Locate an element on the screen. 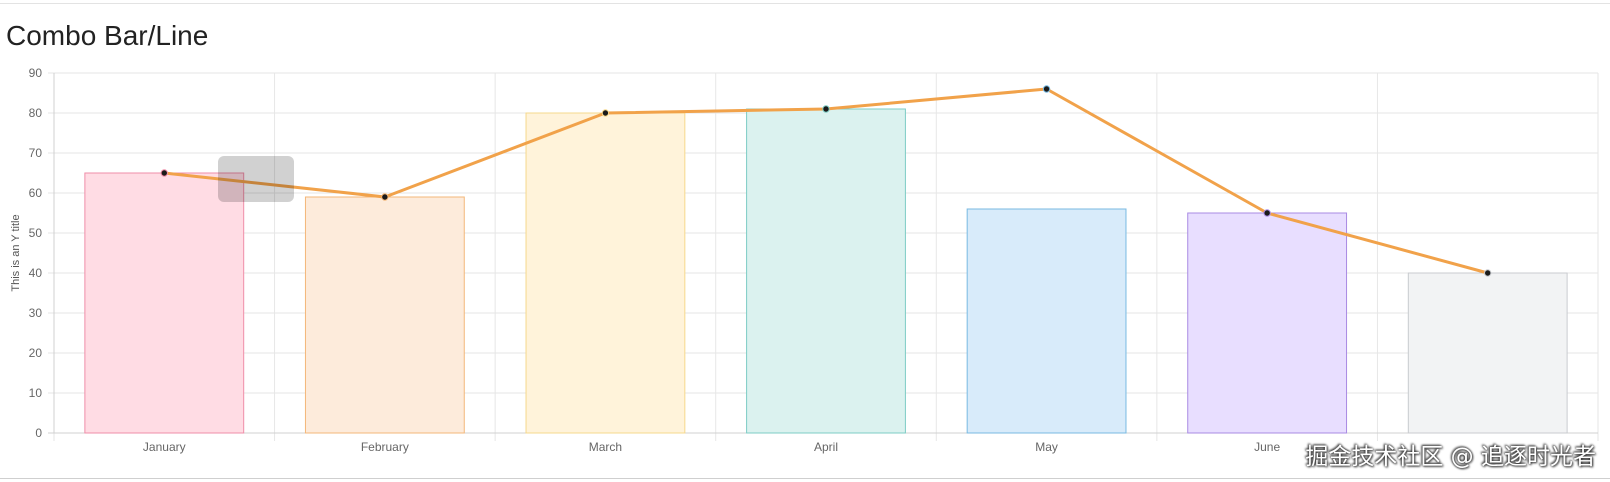 The height and width of the screenshot is (482, 1610). x-tick-label: April is located at coordinates (826, 447).